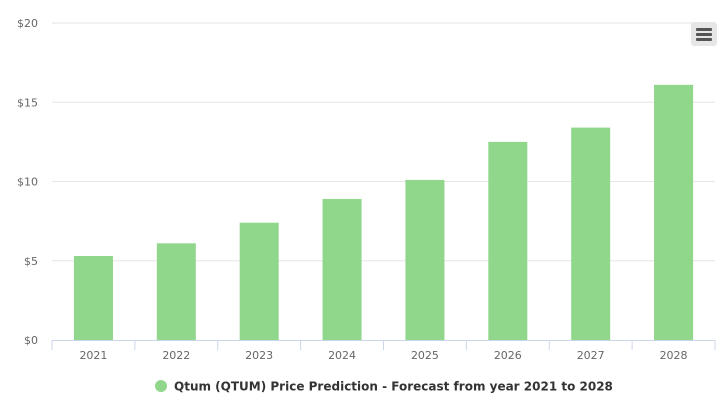 This screenshot has height=417, width=725. Describe the element at coordinates (31, 340) in the screenshot. I see `y-tick-label: $0` at that location.